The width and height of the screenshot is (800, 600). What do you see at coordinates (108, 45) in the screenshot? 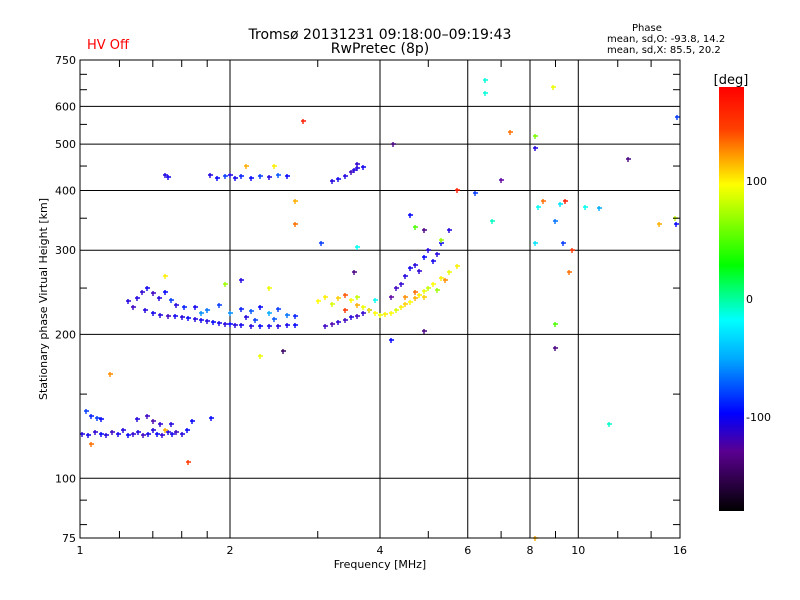
I see `hv-status: HV Off` at bounding box center [108, 45].